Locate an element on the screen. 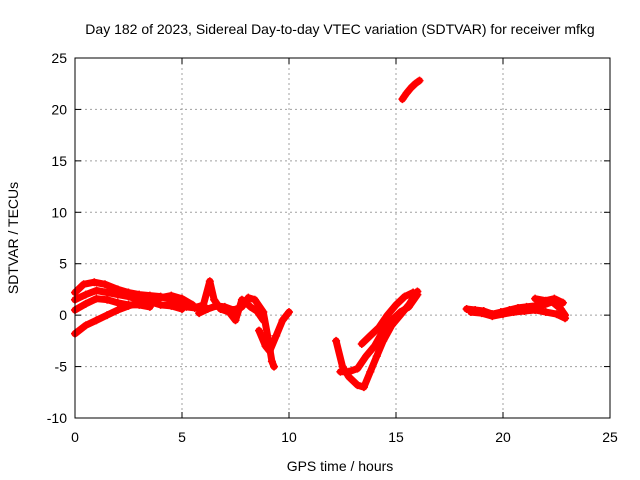 The height and width of the screenshot is (480, 640). y-tick-label: -10 is located at coordinates (57, 418).